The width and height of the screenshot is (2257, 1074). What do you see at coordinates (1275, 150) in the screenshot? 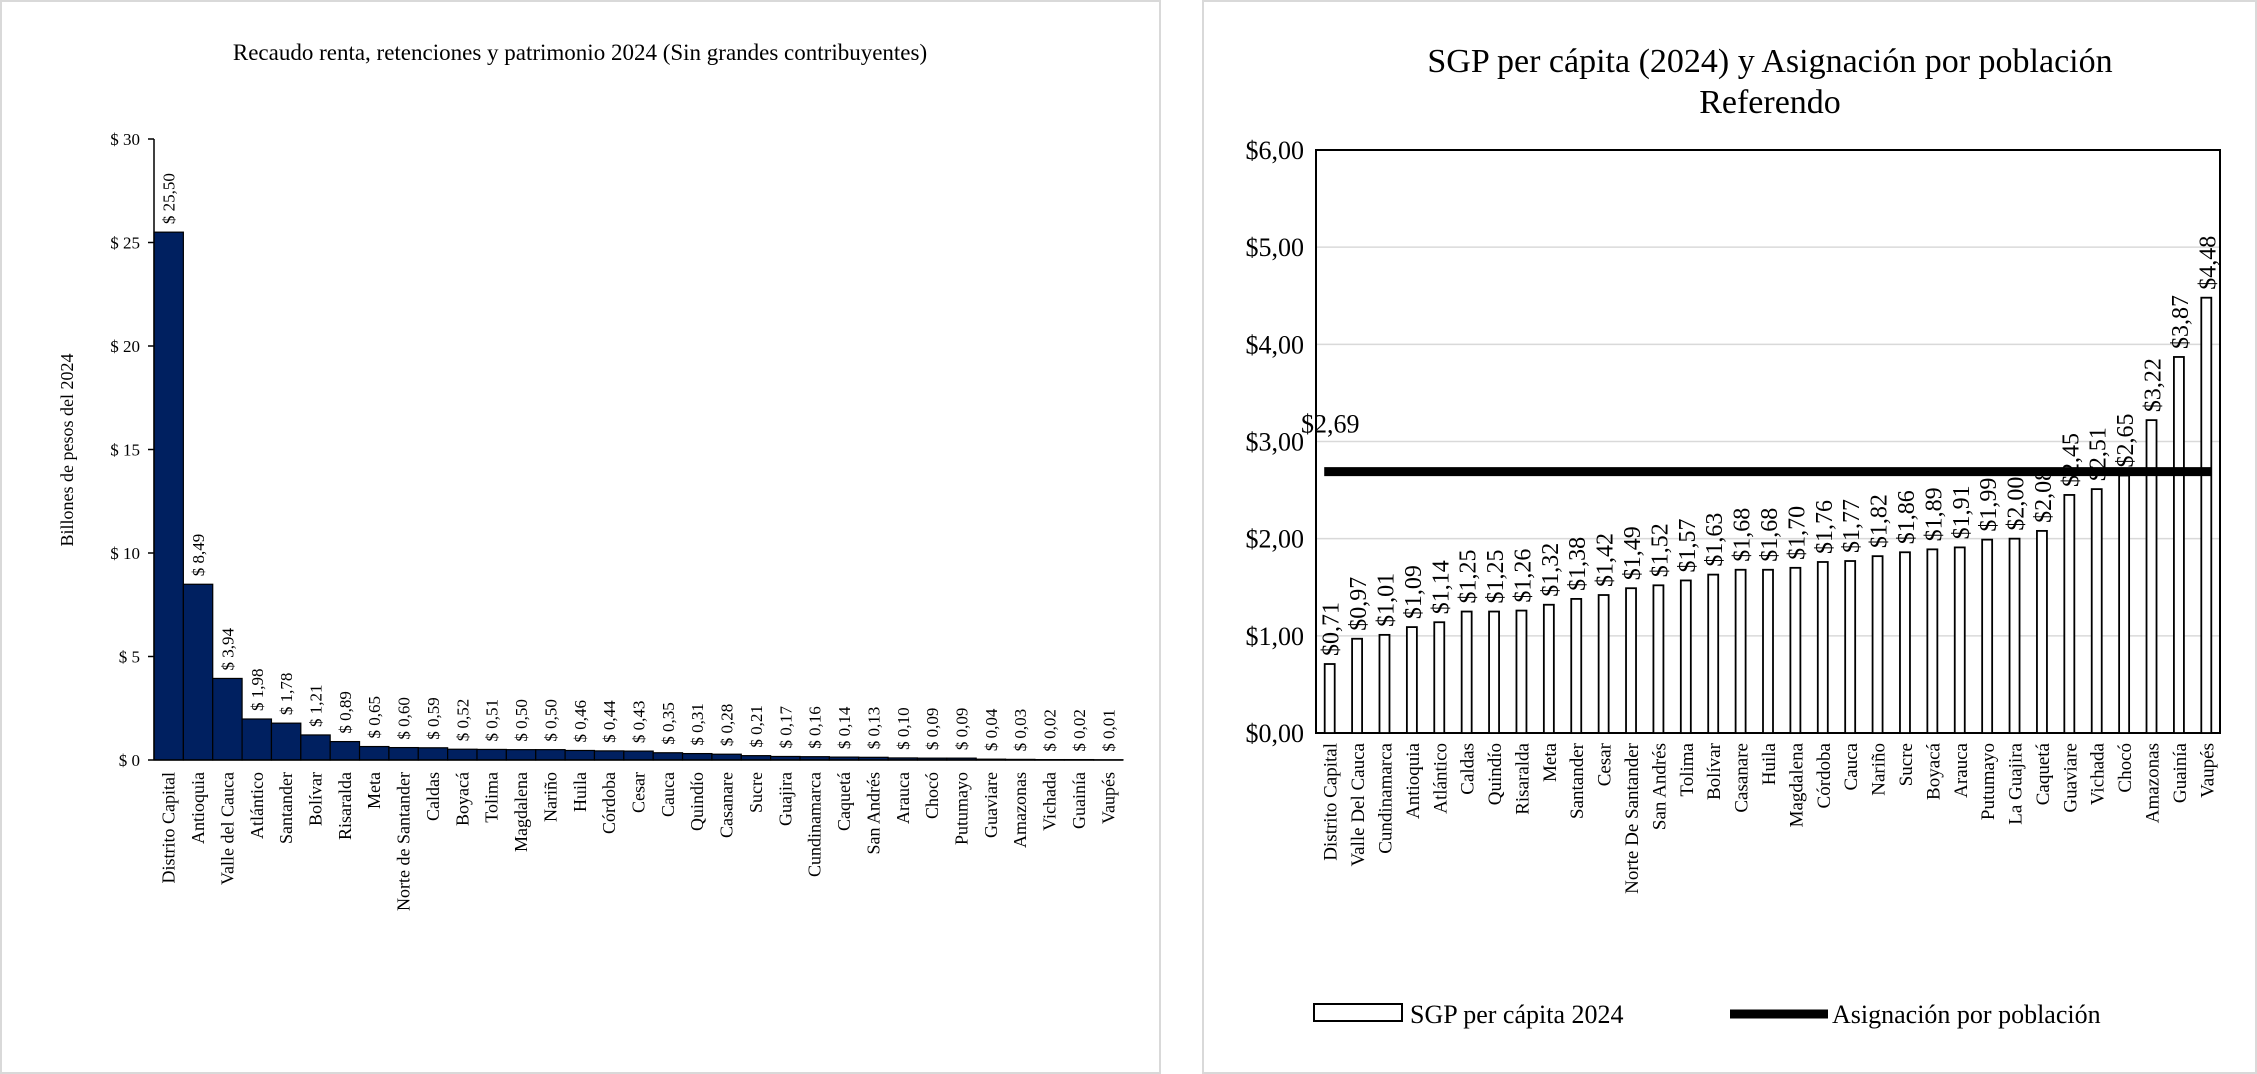
I see `y-tick-label: $6,00` at bounding box center [1275, 150].